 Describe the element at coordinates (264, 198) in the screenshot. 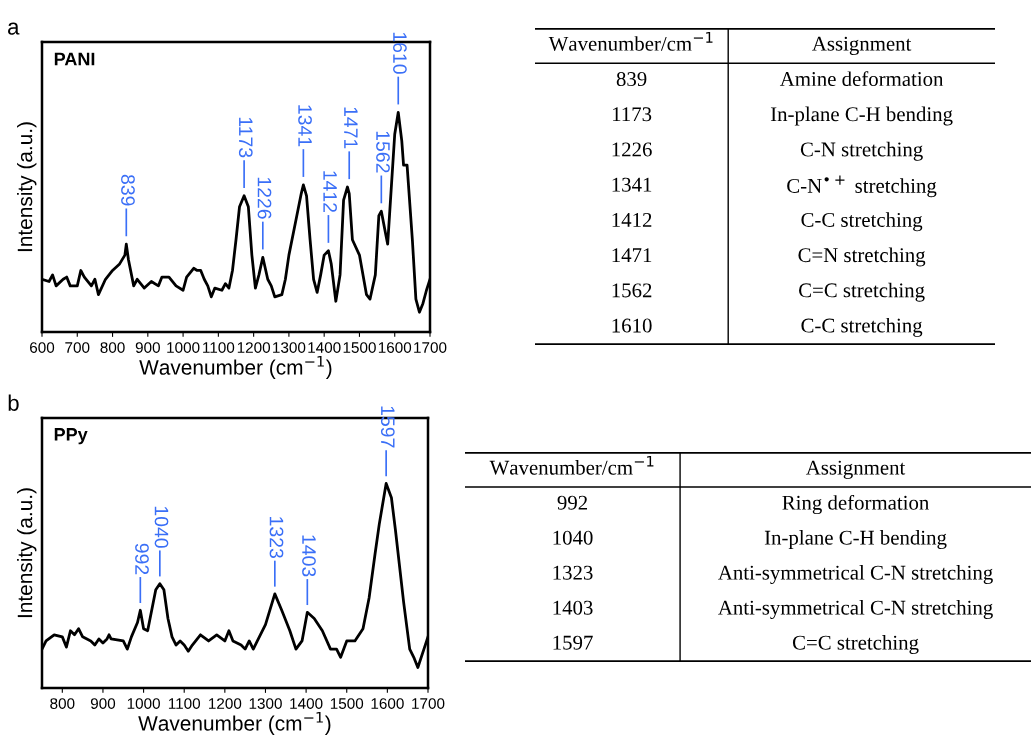

I see `annotation: 1226` at that location.